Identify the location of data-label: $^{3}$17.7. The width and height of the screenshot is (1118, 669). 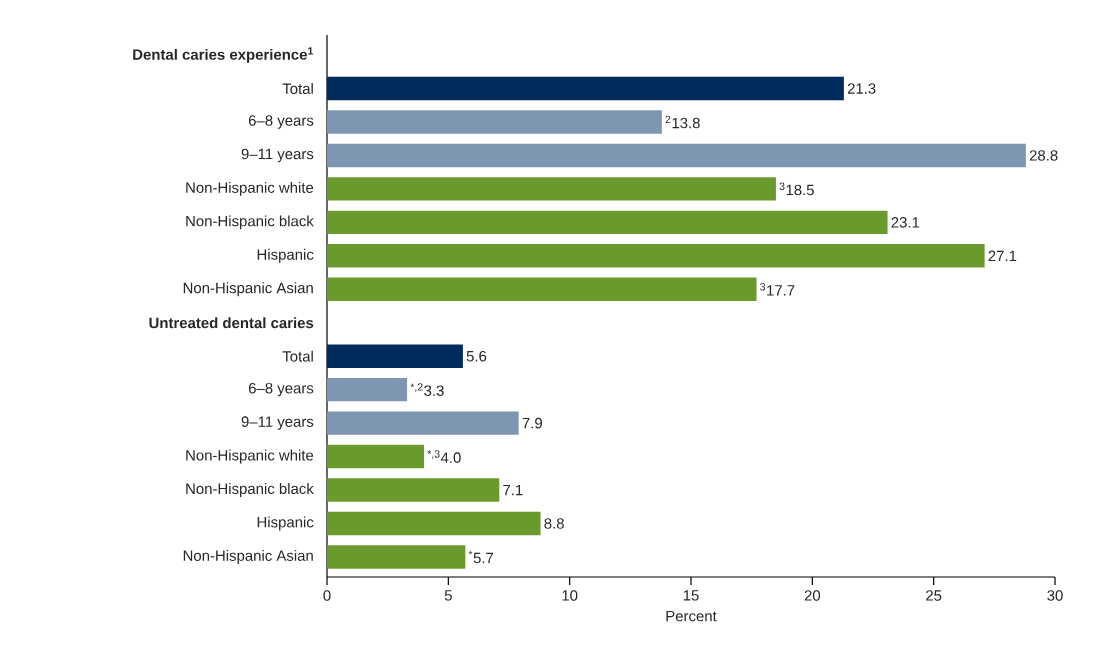
(777, 289).